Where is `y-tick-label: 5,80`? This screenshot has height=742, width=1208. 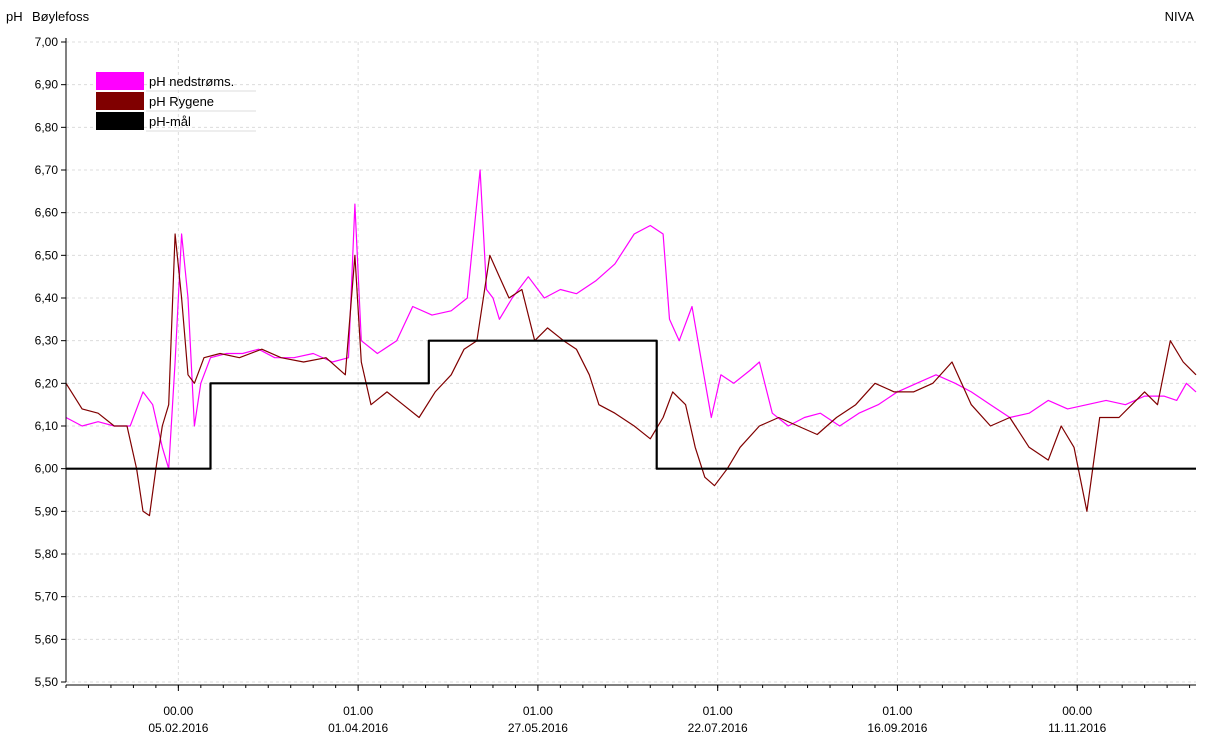
y-tick-label: 5,80 is located at coordinates (47, 554).